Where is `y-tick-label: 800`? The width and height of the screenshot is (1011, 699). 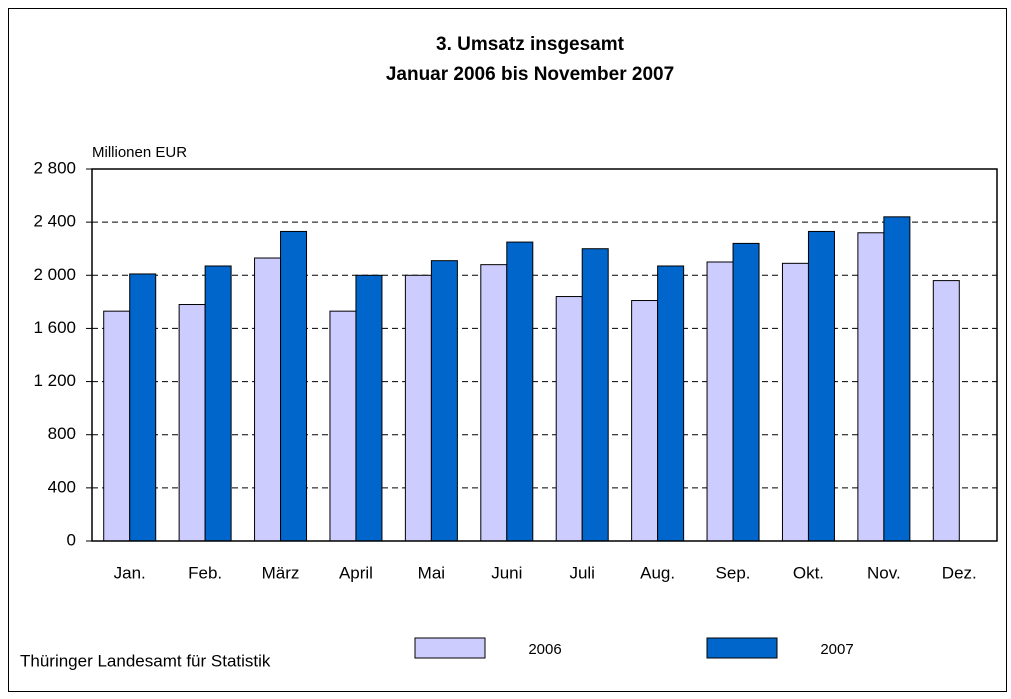
y-tick-label: 800 is located at coordinates (62, 433).